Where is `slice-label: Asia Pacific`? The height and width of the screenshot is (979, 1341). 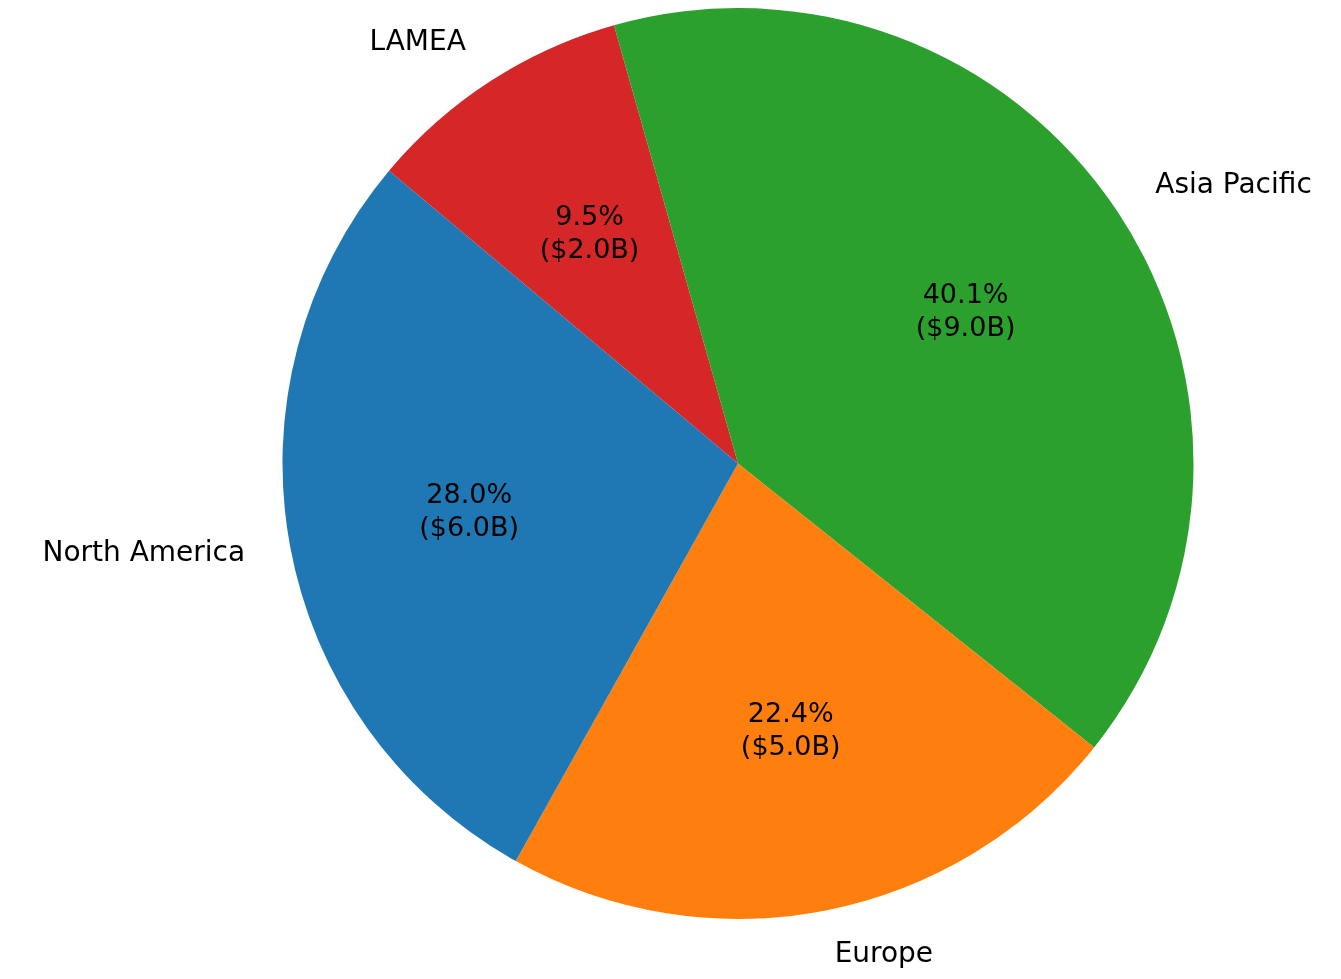
slice-label: Asia Pacific is located at coordinates (1233, 184).